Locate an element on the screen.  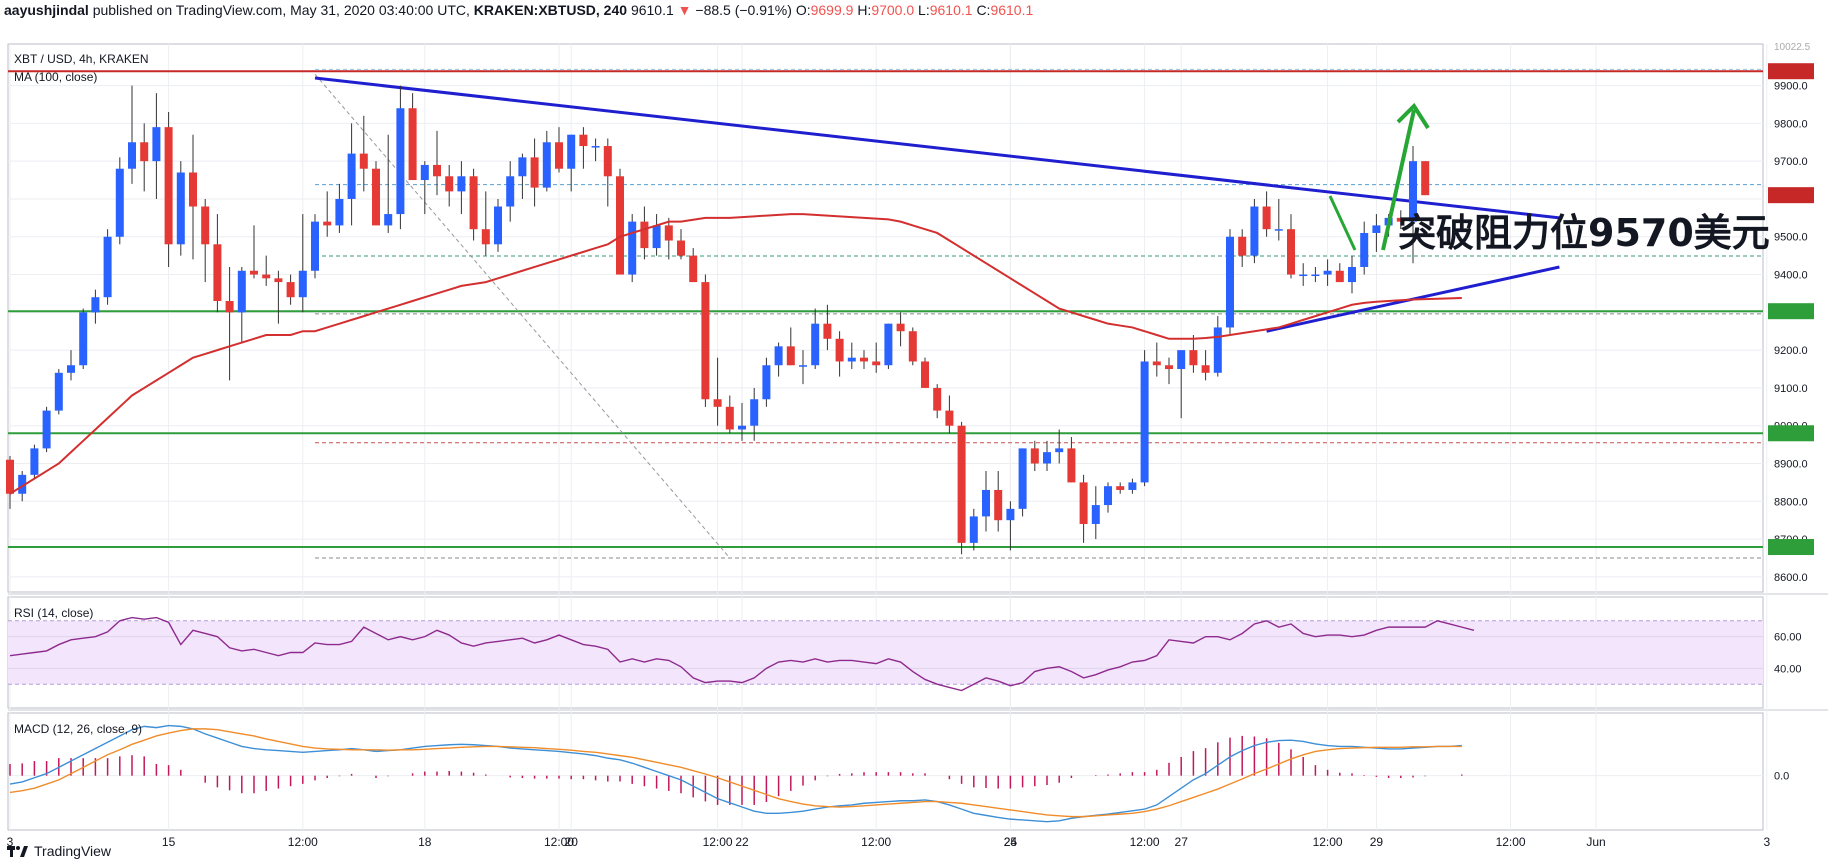
price-top-label: 10022.5 is located at coordinates (1792, 47).